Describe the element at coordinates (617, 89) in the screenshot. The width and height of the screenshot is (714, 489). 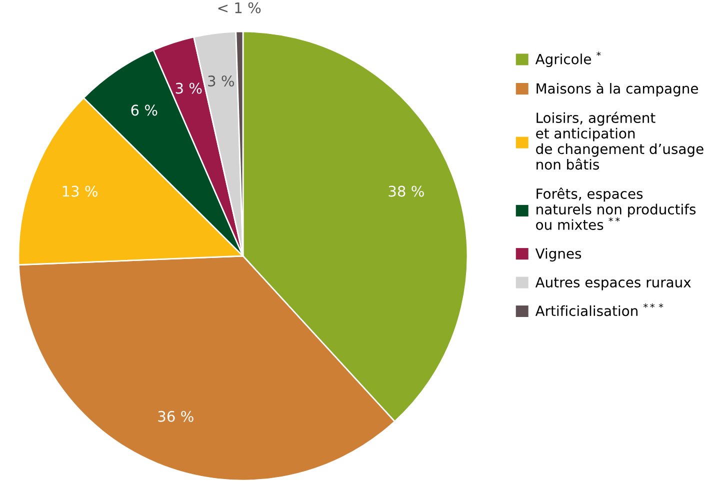
I see `legend-label: Maisons à la campagne` at that location.